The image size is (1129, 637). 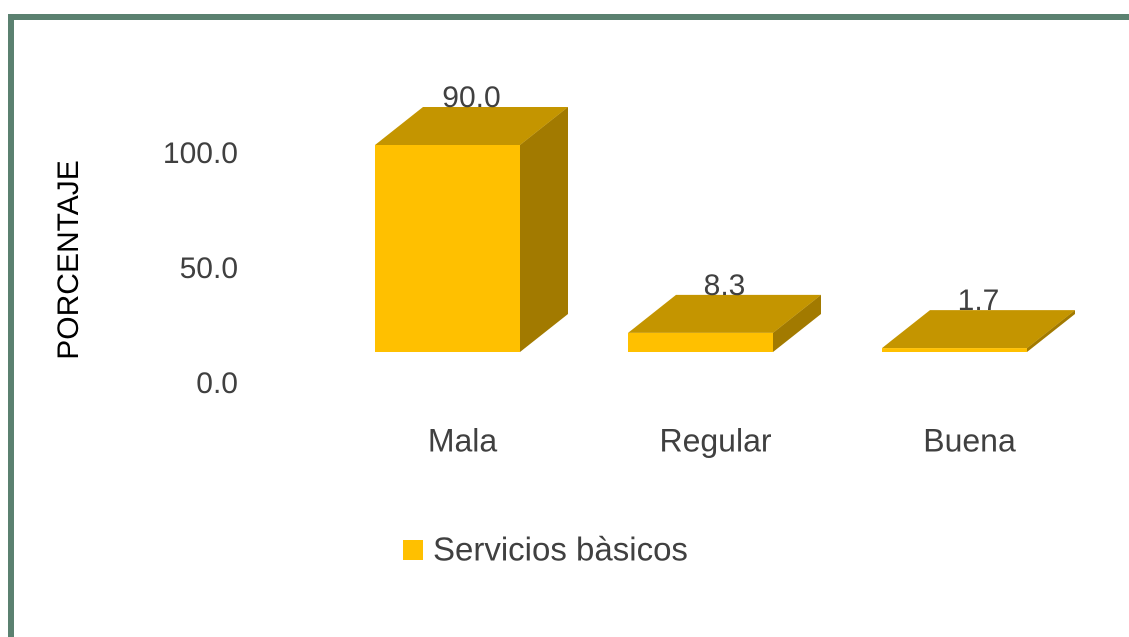 I want to click on data-label: 90.0, so click(x=471, y=97).